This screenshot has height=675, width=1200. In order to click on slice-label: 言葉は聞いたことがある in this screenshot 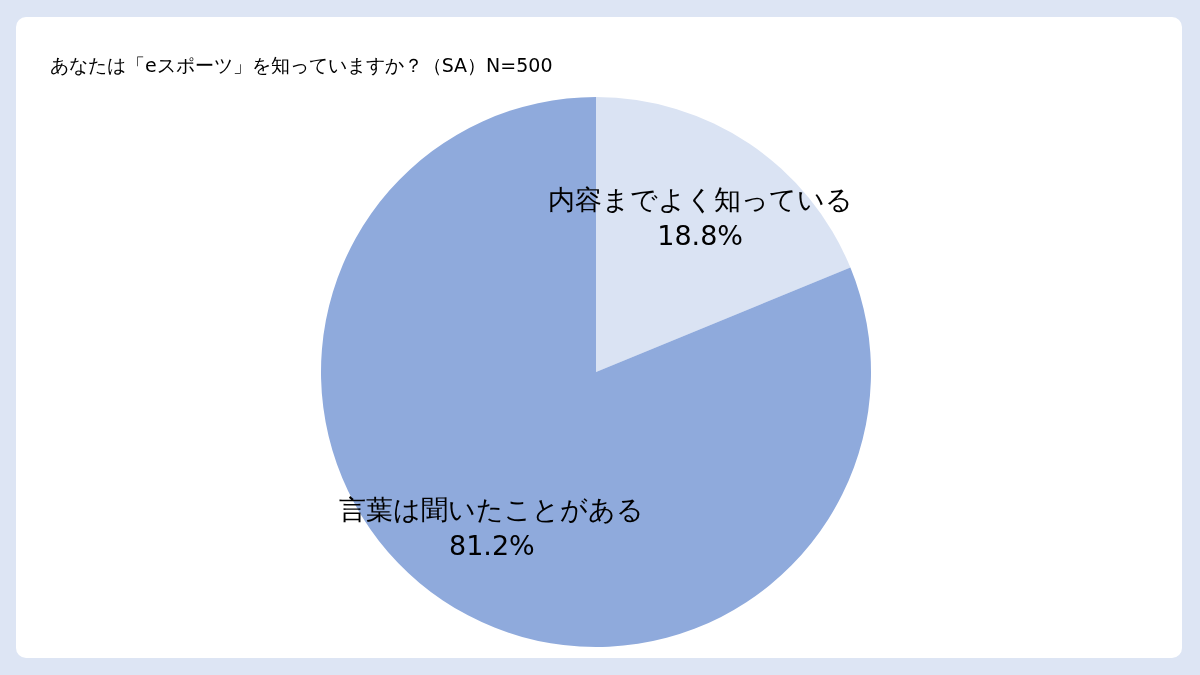, I will do `click(492, 510)`.